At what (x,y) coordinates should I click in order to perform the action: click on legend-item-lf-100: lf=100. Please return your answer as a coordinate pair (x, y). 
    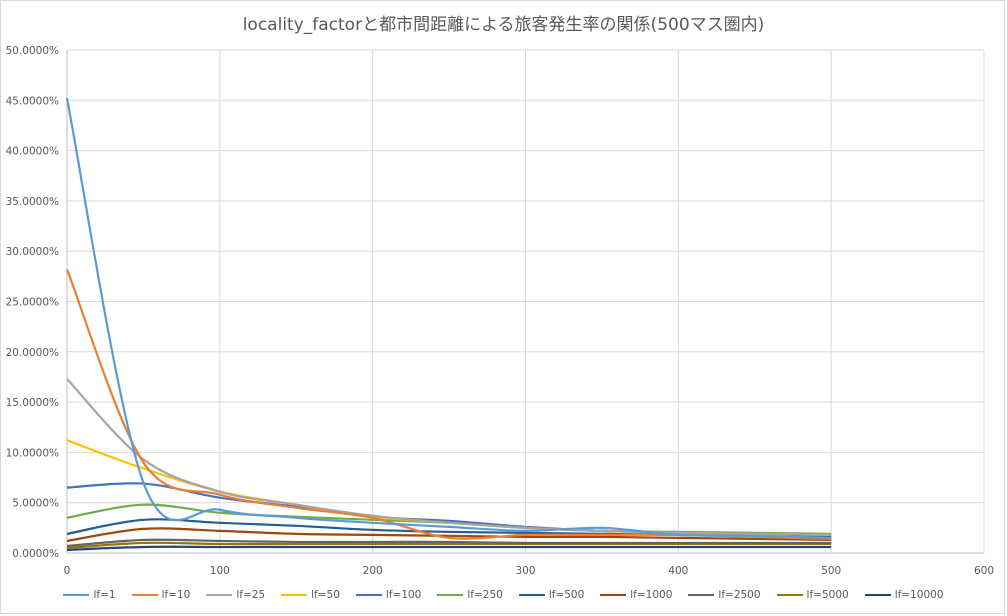
    Looking at the image, I should click on (388, 595).